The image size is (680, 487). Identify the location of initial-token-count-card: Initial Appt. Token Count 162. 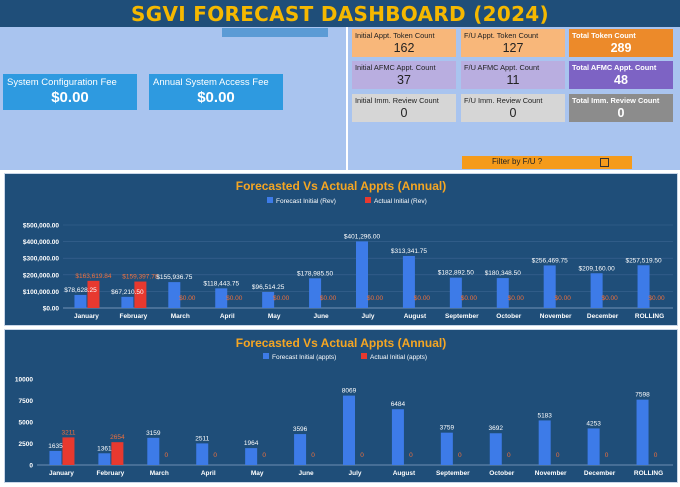
(404, 43).